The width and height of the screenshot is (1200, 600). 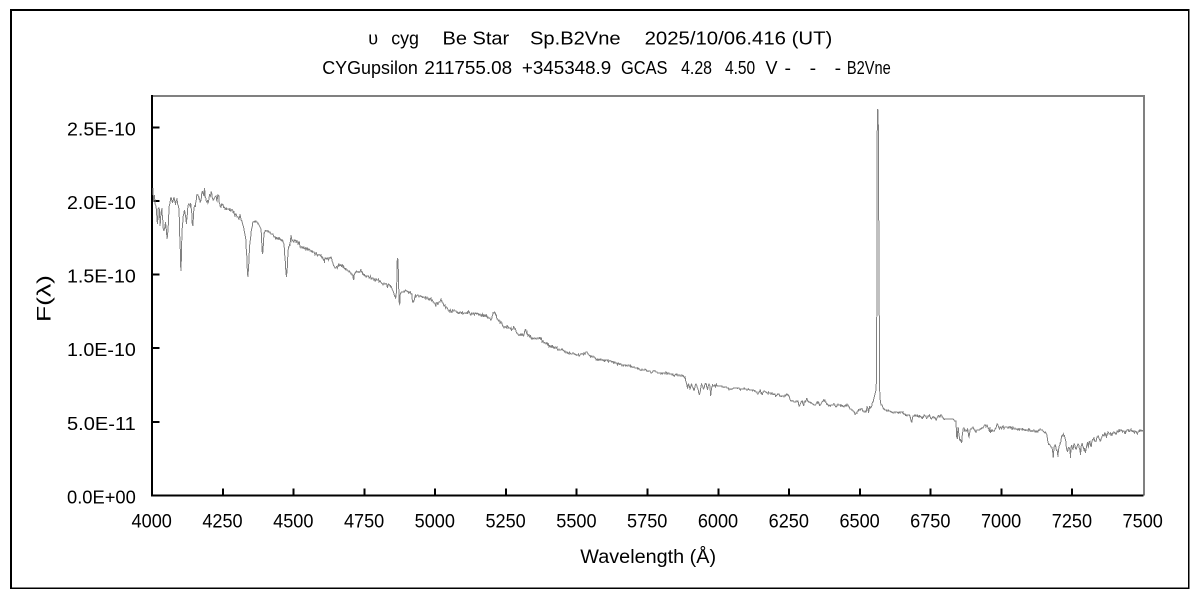 What do you see at coordinates (930, 522) in the screenshot?
I see `svg-text: 6750` at bounding box center [930, 522].